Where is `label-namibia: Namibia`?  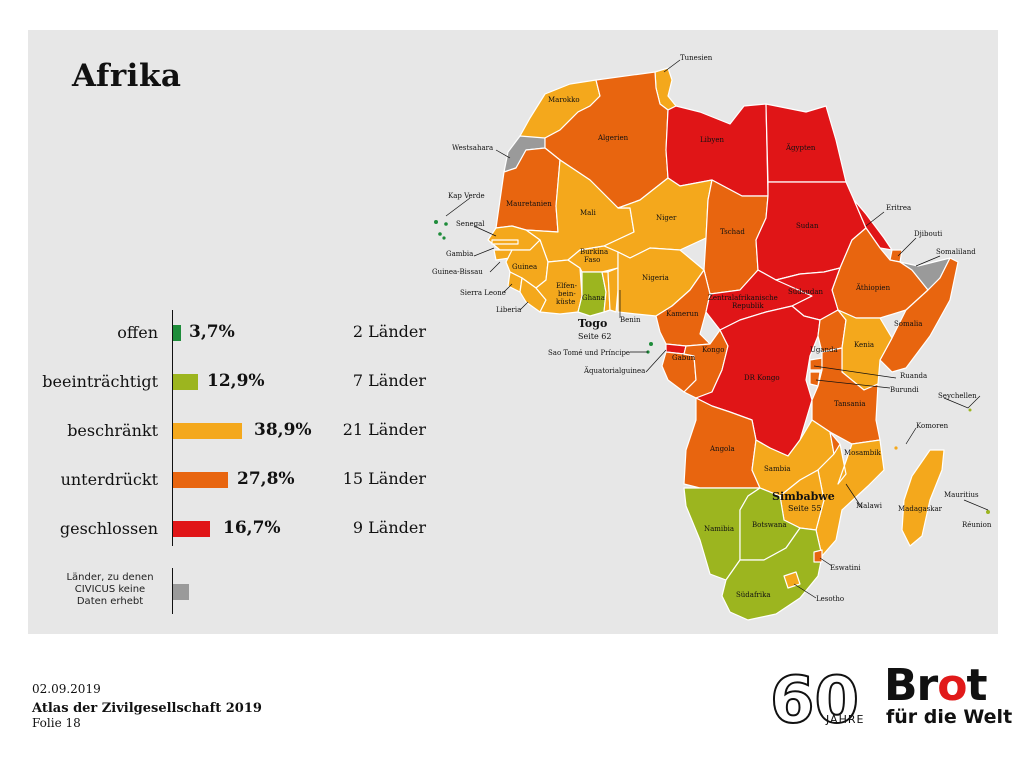 label-namibia: Namibia is located at coordinates (719, 529).